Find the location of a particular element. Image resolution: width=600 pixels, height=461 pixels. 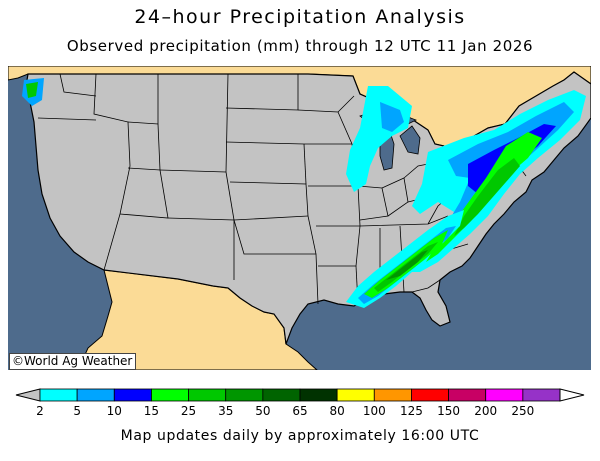

legend-label: 100 is located at coordinates (374, 411).